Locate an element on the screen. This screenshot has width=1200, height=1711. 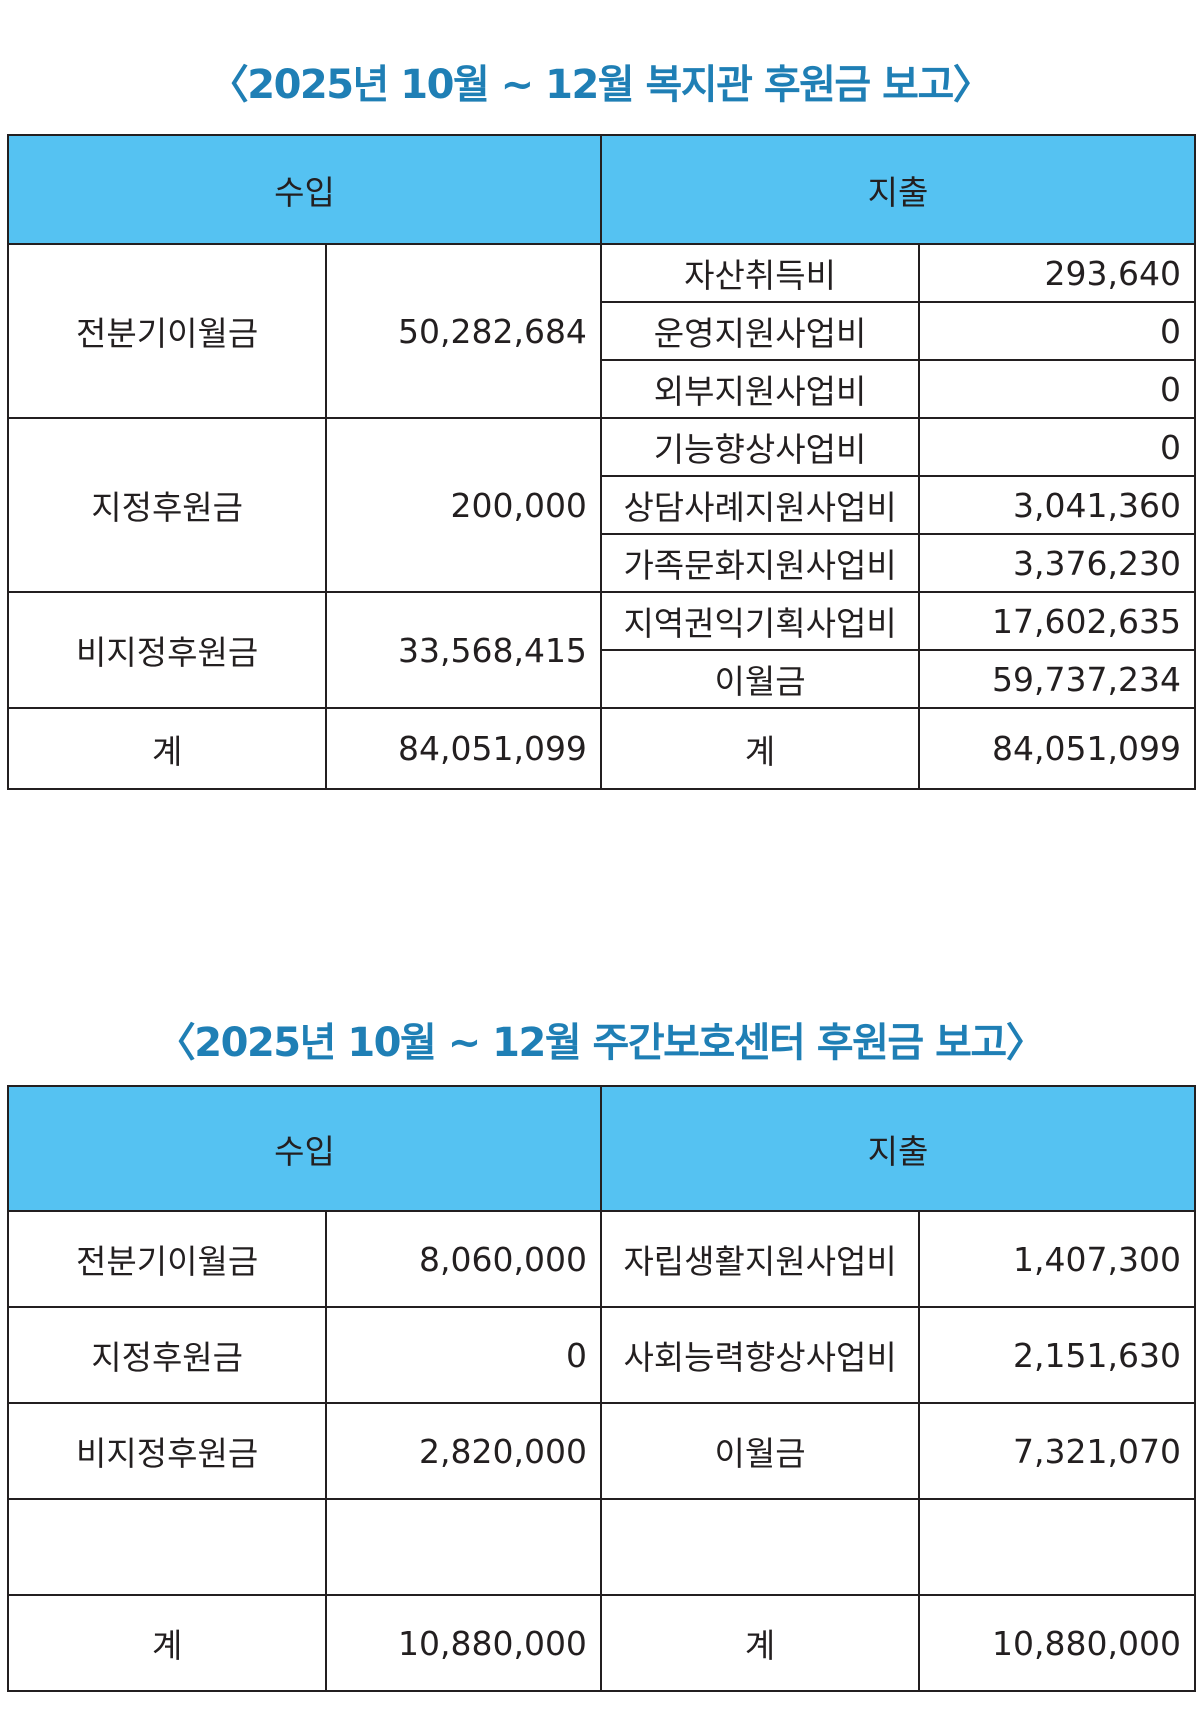
expense-amount: 3,041,360 is located at coordinates (1057, 505).